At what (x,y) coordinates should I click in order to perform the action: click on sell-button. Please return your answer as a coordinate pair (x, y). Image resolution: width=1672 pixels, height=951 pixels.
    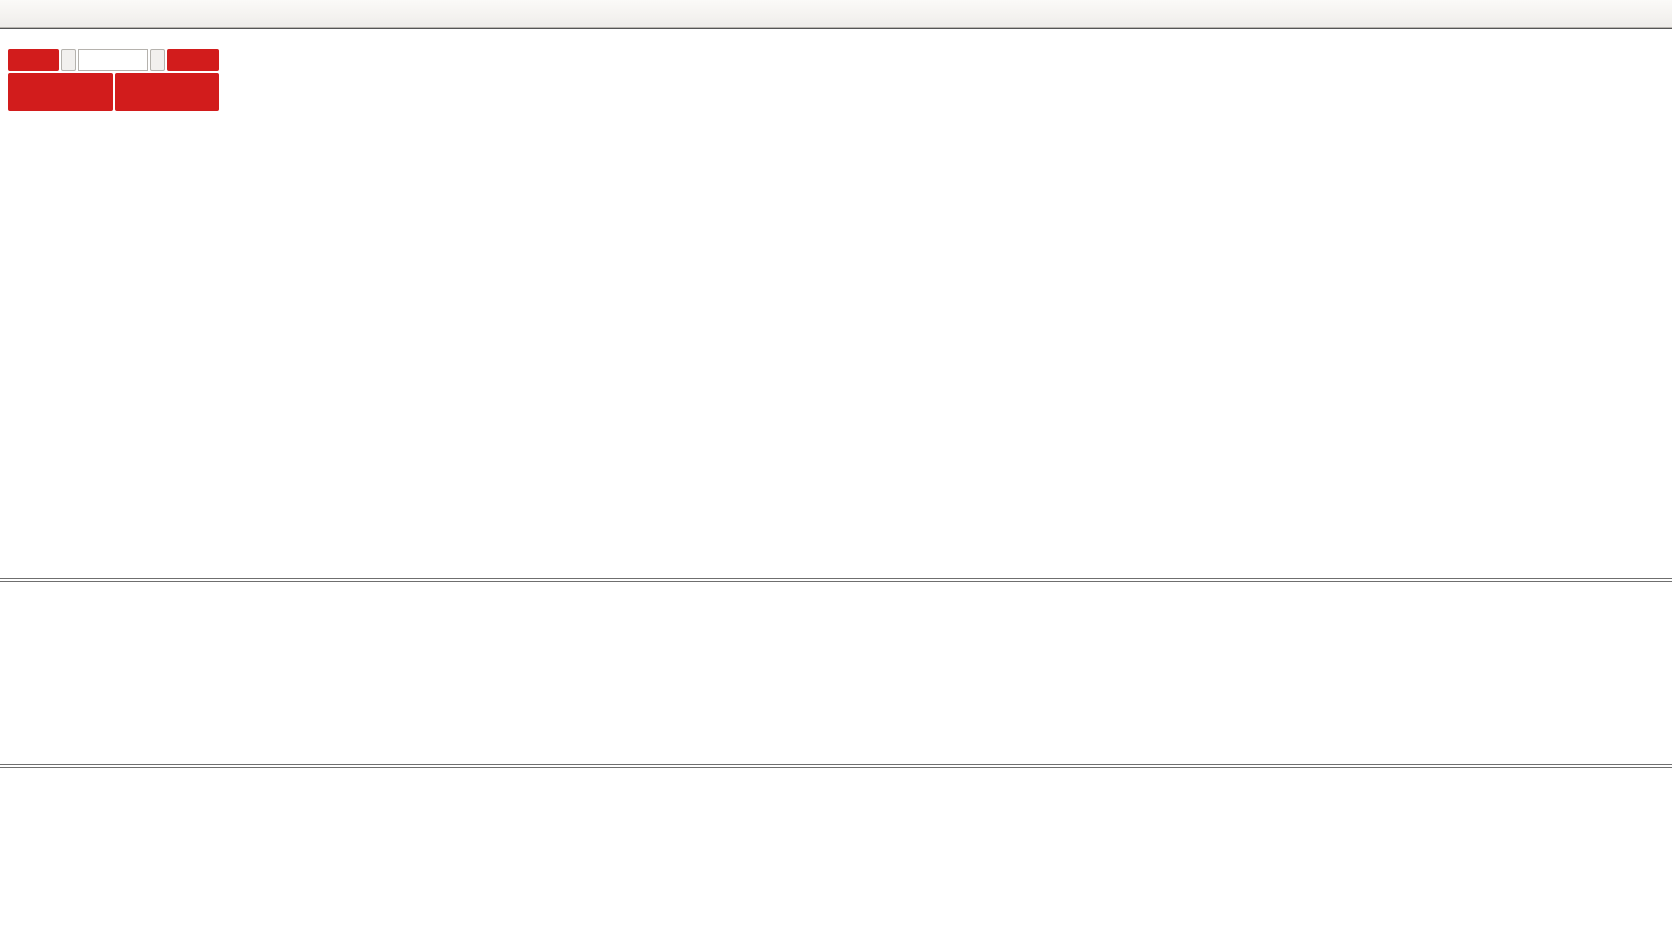
    Looking at the image, I should click on (33, 60).